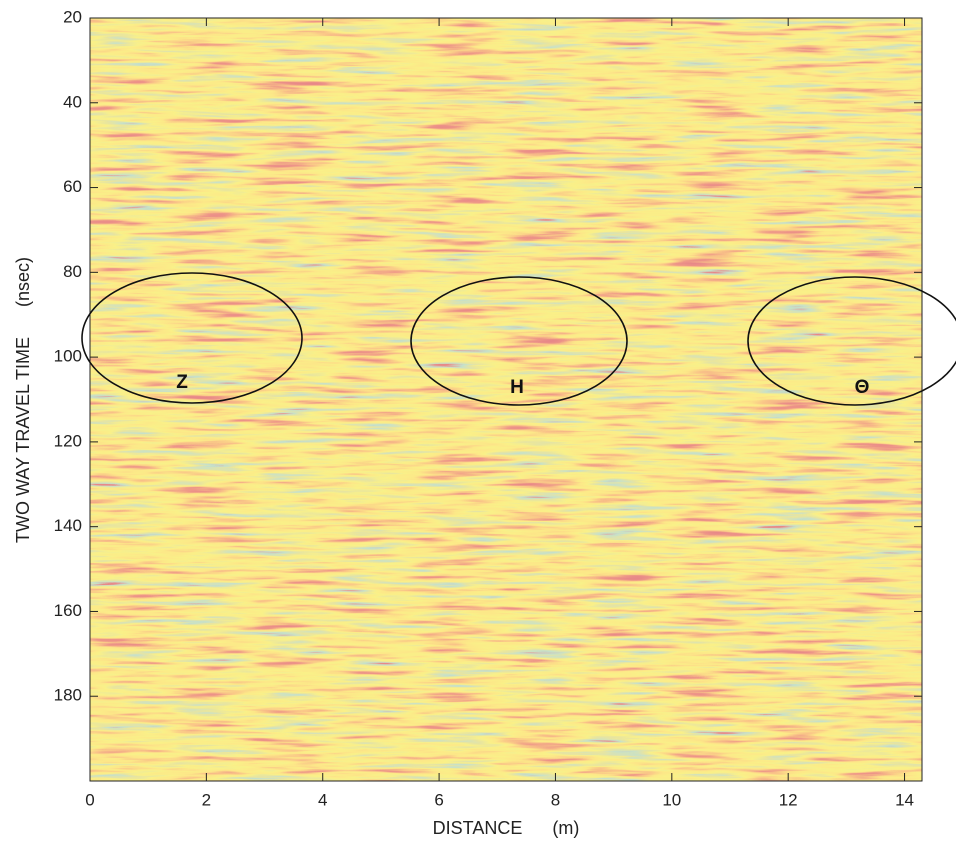 This screenshot has height=844, width=956. I want to click on y-tick-label: 120, so click(68, 440).